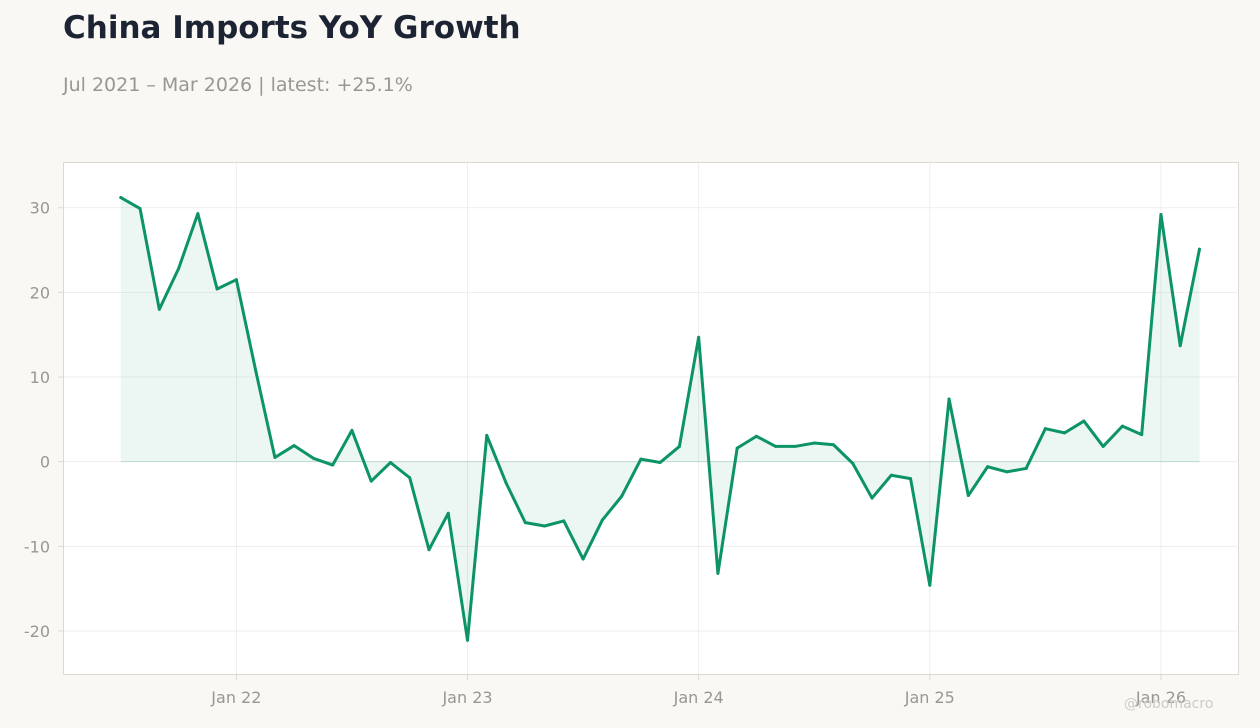 The height and width of the screenshot is (728, 1260). I want to click on y-tick-label: 20, so click(40, 292).